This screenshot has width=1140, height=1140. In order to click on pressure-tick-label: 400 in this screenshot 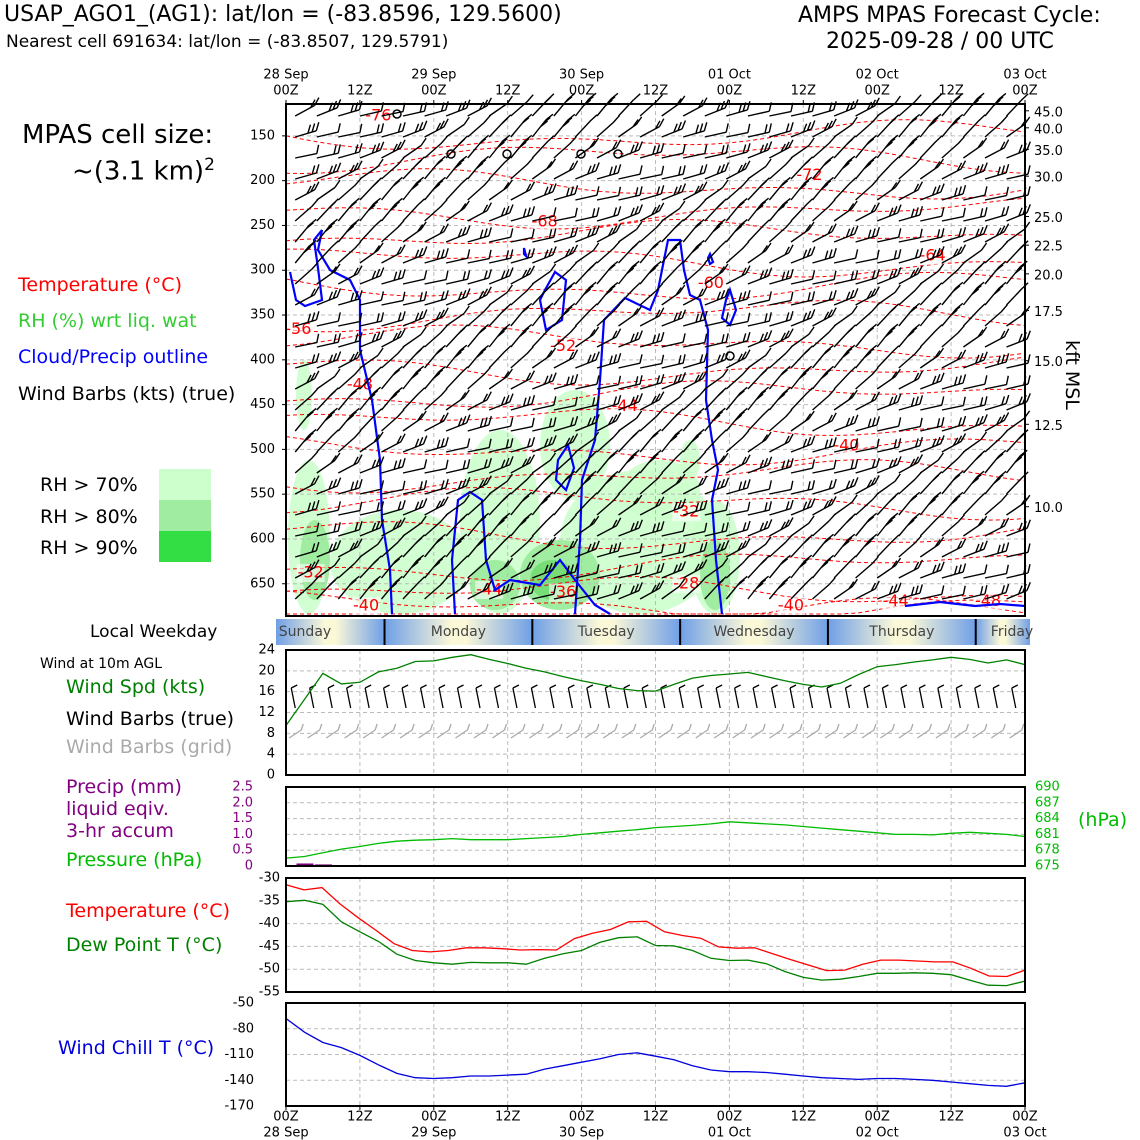, I will do `click(262, 359)`.